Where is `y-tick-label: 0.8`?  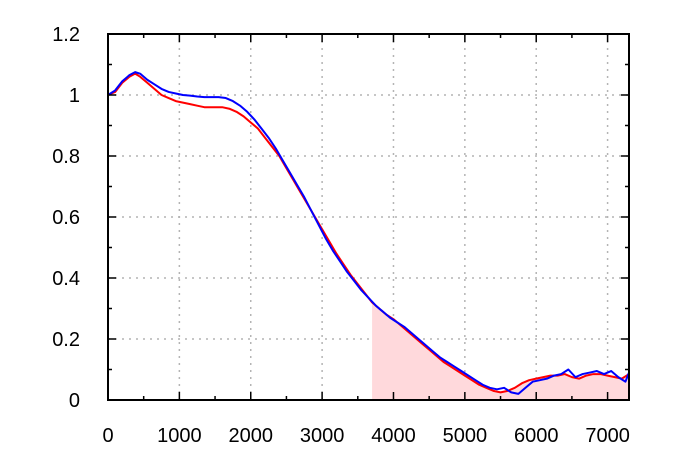 y-tick-label: 0.8 is located at coordinates (66, 157).